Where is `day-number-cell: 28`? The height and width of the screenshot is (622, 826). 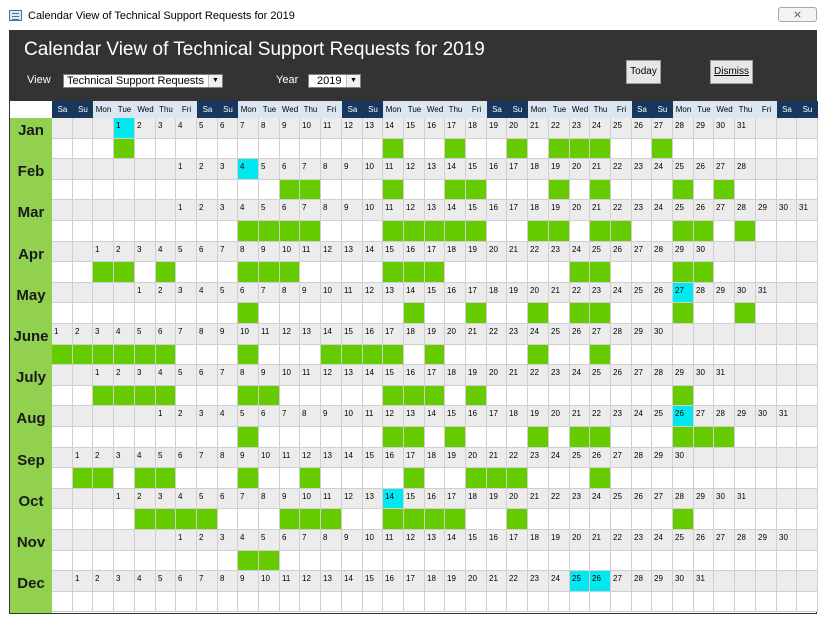
day-number-cell: 28 is located at coordinates (642, 458).